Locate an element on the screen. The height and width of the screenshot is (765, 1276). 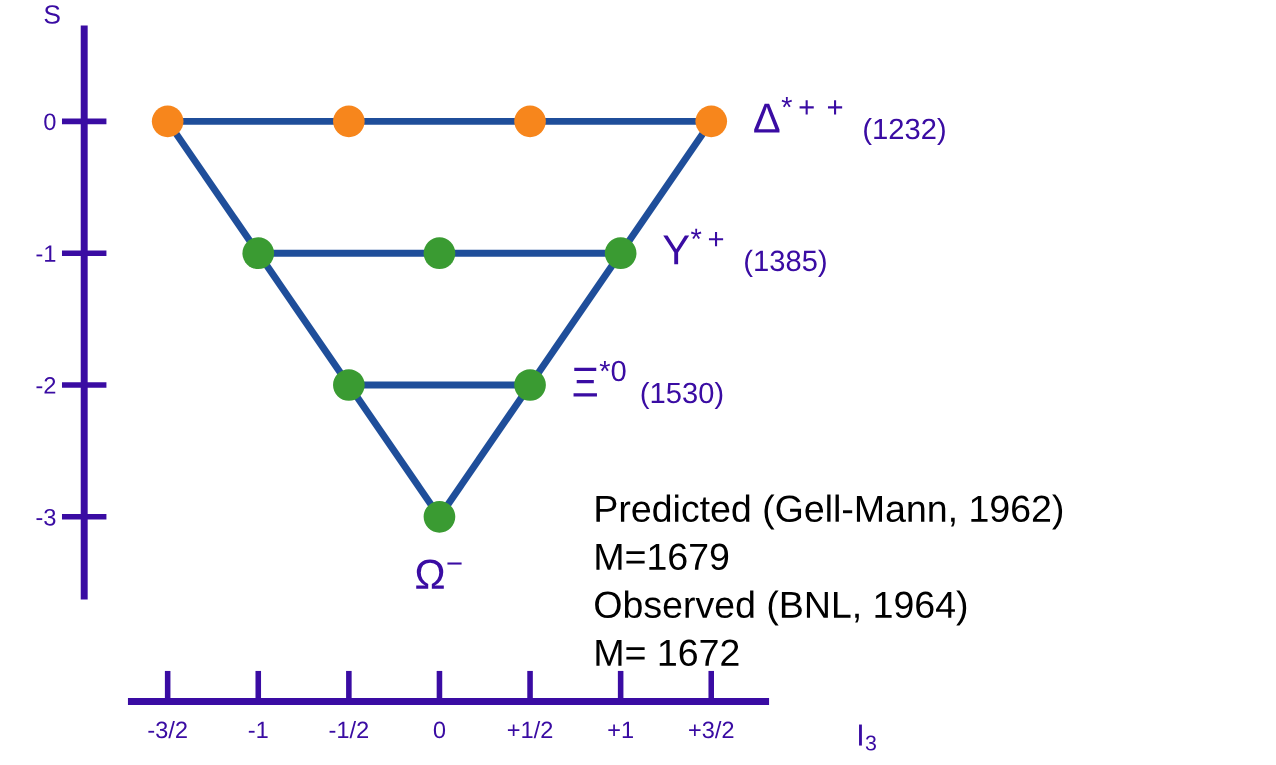
annotation: Predicted (Gell-Mann, 1962) is located at coordinates (829, 512).